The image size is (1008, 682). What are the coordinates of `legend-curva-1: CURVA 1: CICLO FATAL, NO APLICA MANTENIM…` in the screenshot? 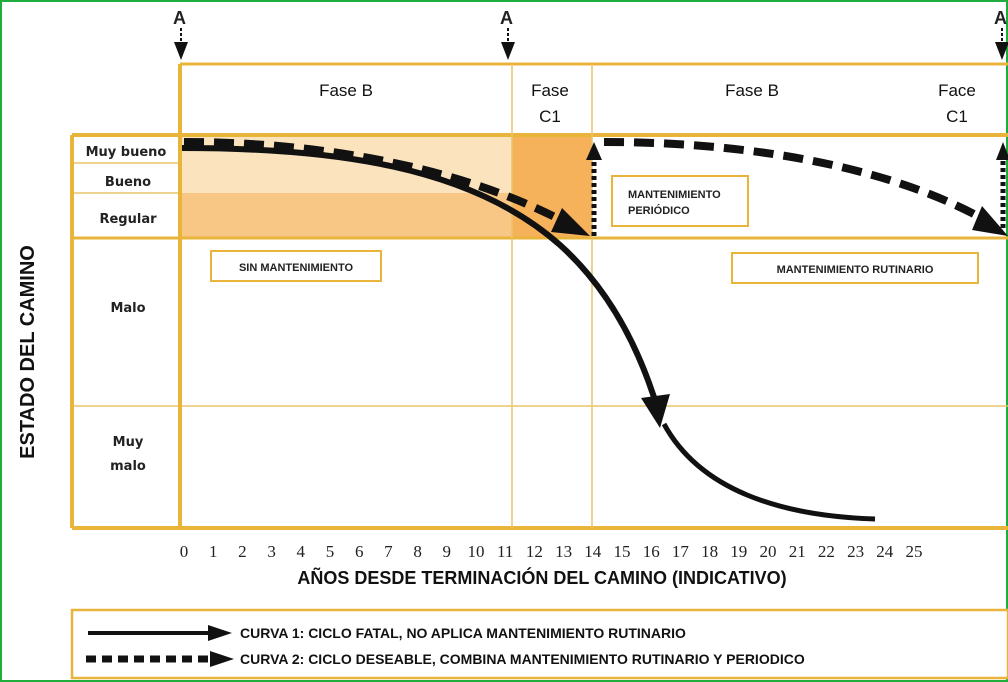 It's located at (463, 633).